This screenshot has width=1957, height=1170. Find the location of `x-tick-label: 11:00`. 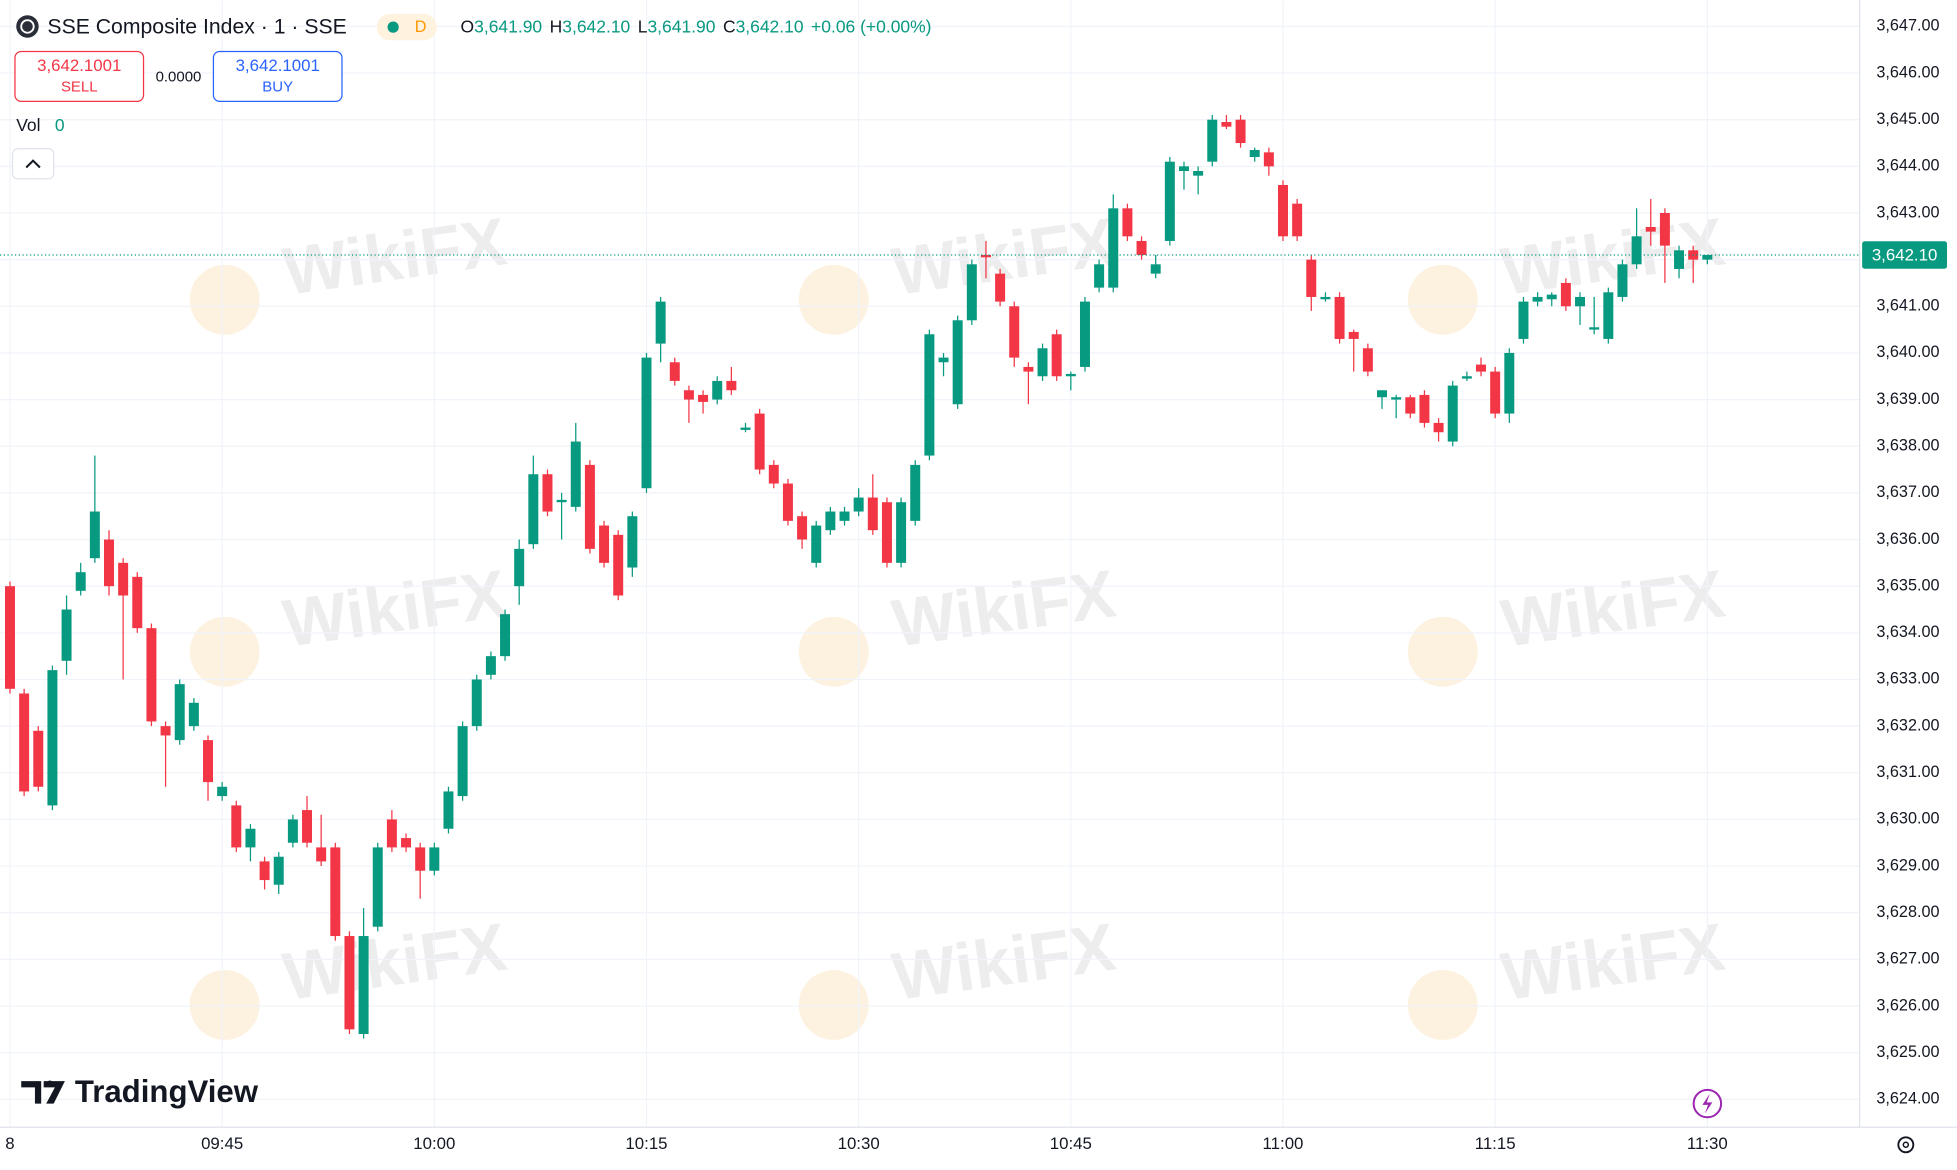

x-tick-label: 11:00 is located at coordinates (1283, 1143).